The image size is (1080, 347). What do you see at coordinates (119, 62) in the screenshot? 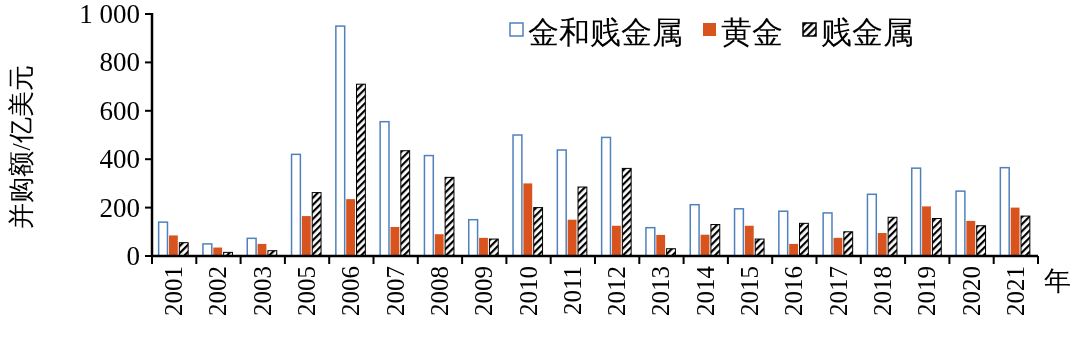
I see `y-tick-label: 800` at bounding box center [119, 62].